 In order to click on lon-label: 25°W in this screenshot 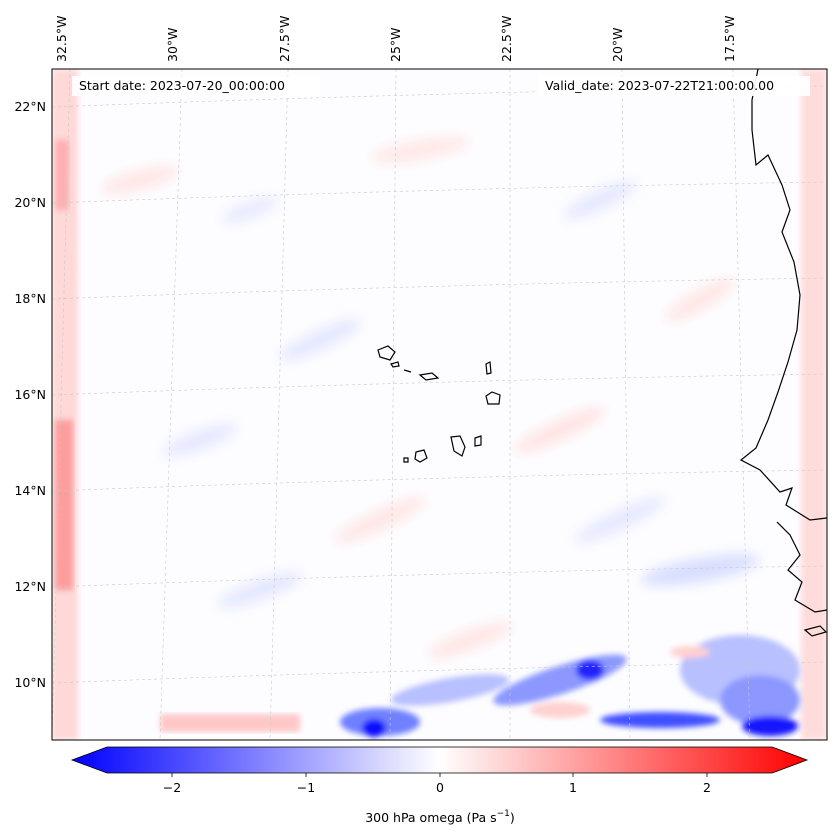, I will do `click(395, 44)`.